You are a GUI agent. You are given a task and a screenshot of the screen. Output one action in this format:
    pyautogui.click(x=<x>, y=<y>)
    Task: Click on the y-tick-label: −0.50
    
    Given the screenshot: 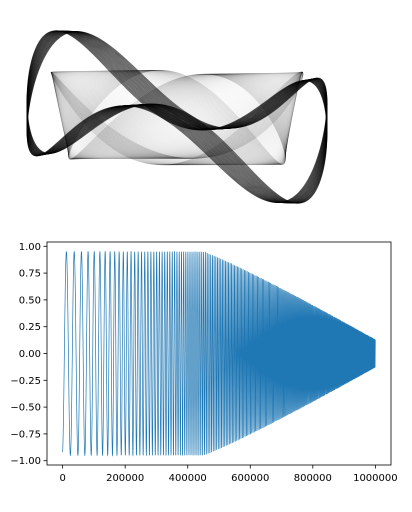 What is the action you would take?
    pyautogui.click(x=25, y=408)
    